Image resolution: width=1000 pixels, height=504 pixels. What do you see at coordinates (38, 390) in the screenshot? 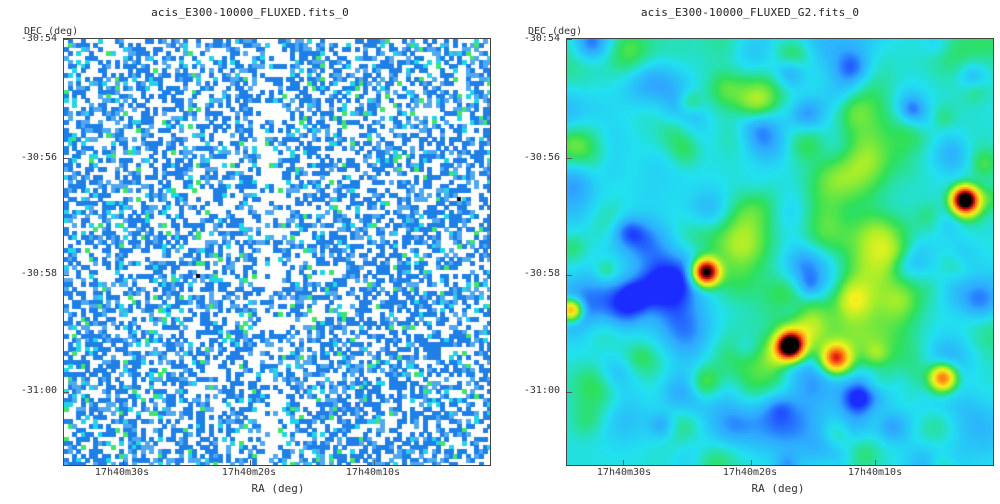
I see `left-y-tick-4: -31:00` at bounding box center [38, 390].